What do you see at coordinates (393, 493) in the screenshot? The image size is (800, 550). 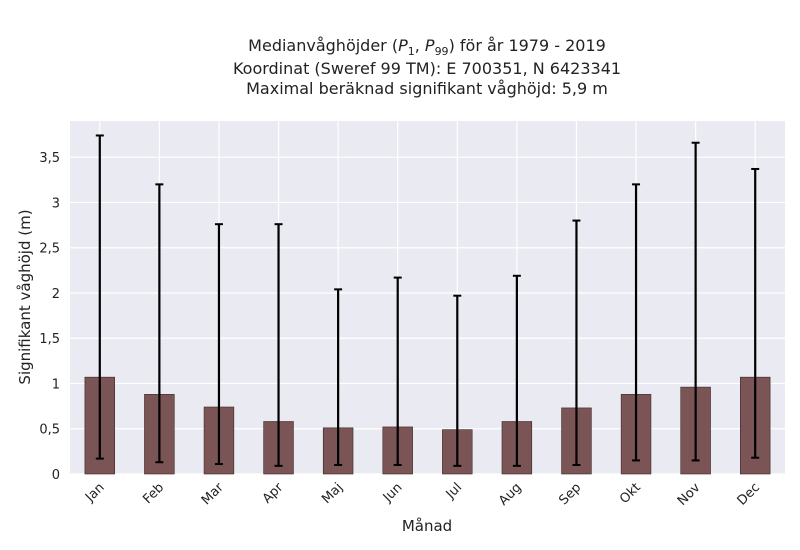 I see `x-tick-label: Jun` at bounding box center [393, 493].